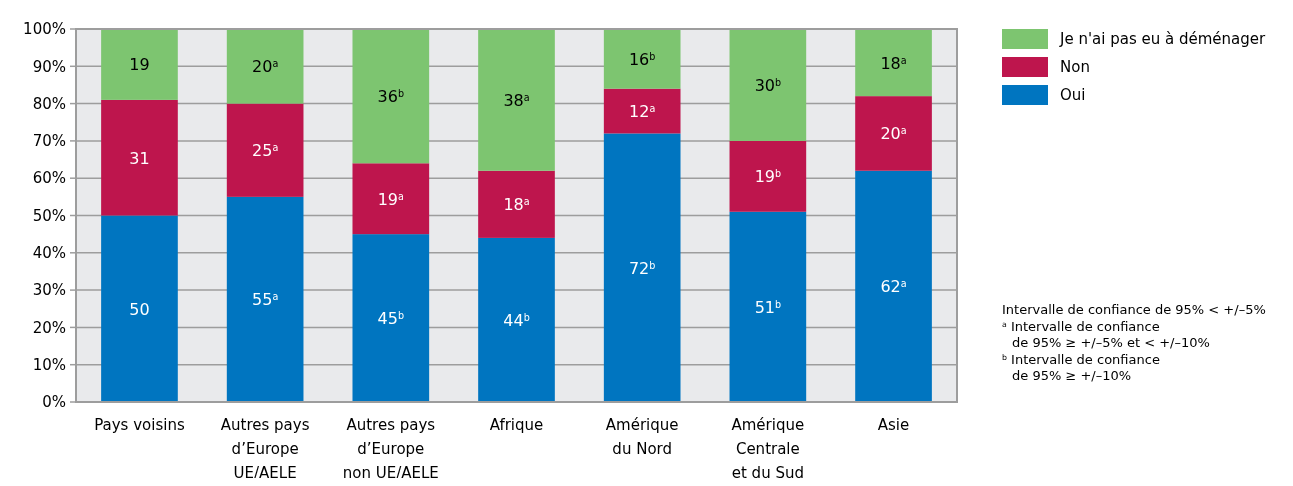  Describe the element at coordinates (139, 425) in the screenshot. I see `x-tick-label: Pays voisins` at that location.